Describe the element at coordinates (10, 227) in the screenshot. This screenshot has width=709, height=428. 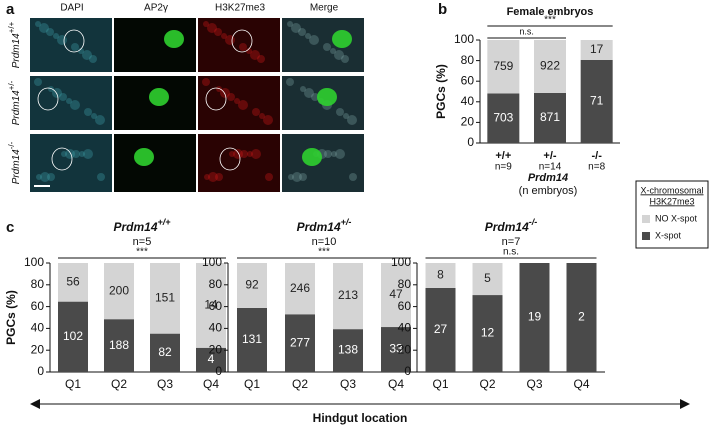
I see `panel-label: c` at that location.